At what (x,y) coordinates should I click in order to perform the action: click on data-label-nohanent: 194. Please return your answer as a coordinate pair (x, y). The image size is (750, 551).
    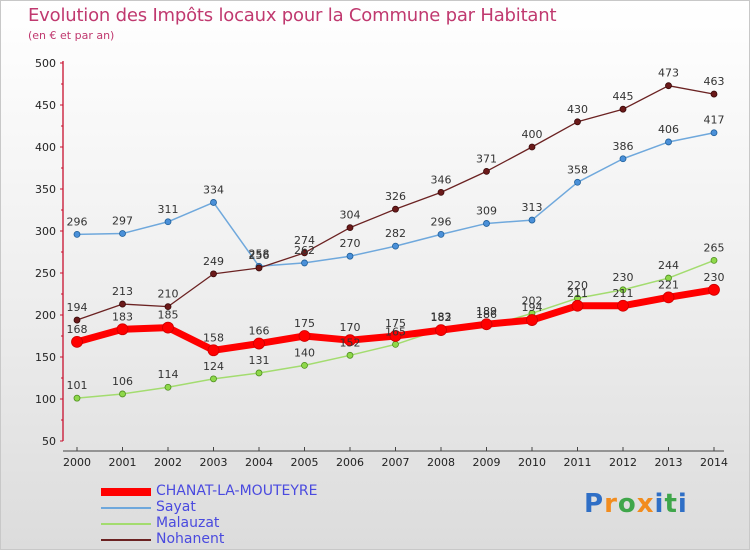
    Looking at the image, I should click on (77, 307).